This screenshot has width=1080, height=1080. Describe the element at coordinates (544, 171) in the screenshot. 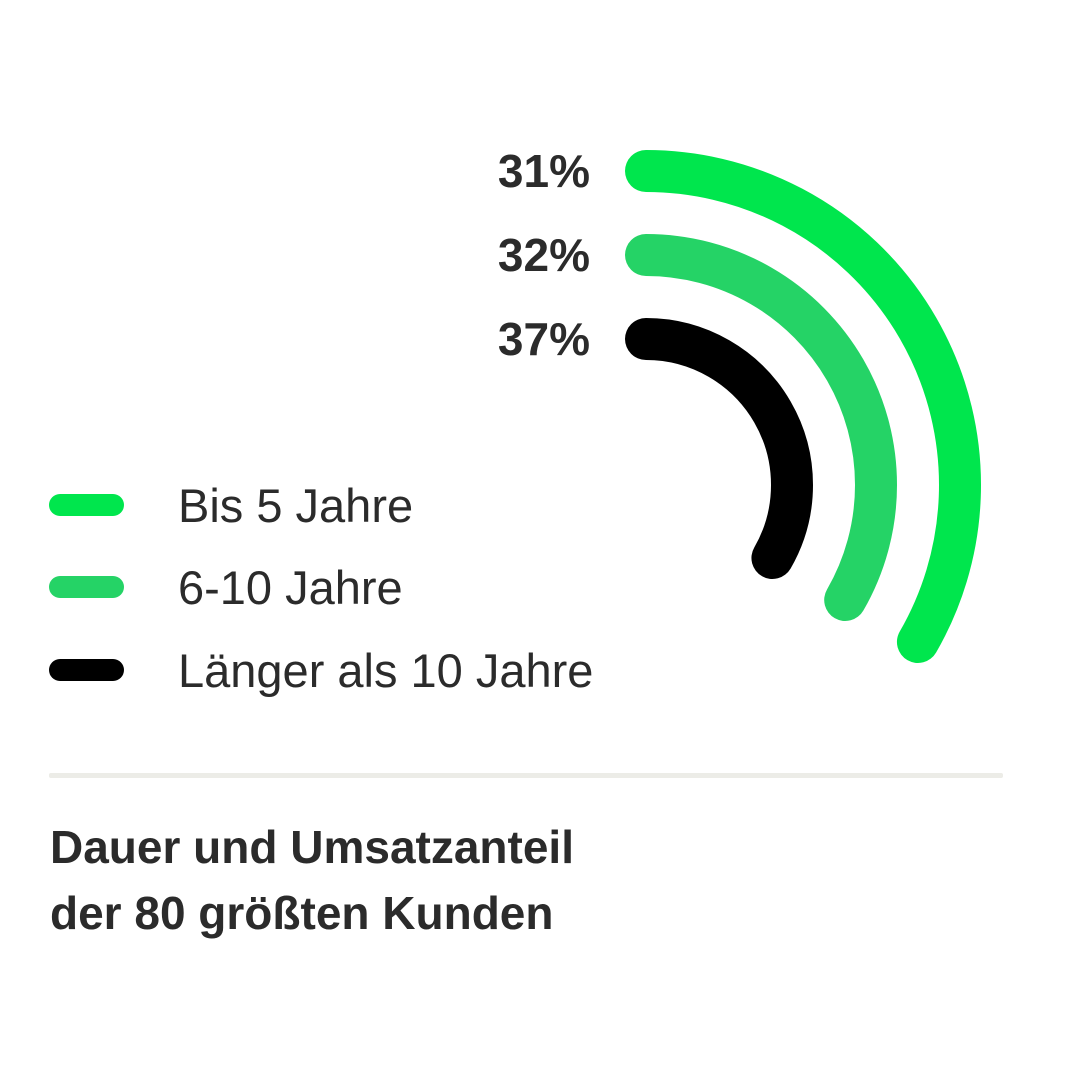

I see `percent-label-bis-5-jahre: 31%` at that location.